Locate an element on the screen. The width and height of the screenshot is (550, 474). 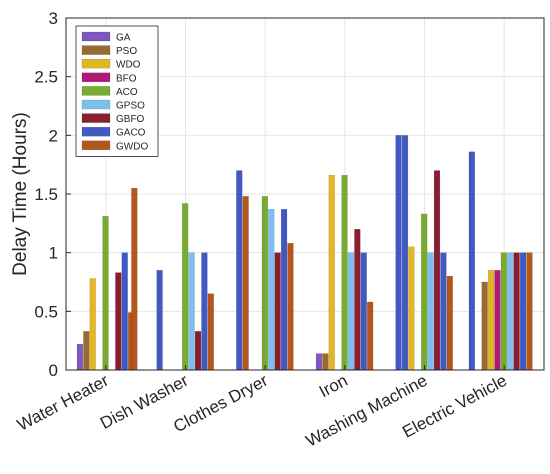
y-axis-ticks: 0 0.5 1 1.5 2 2.5 3 is located at coordinates (52, 194).